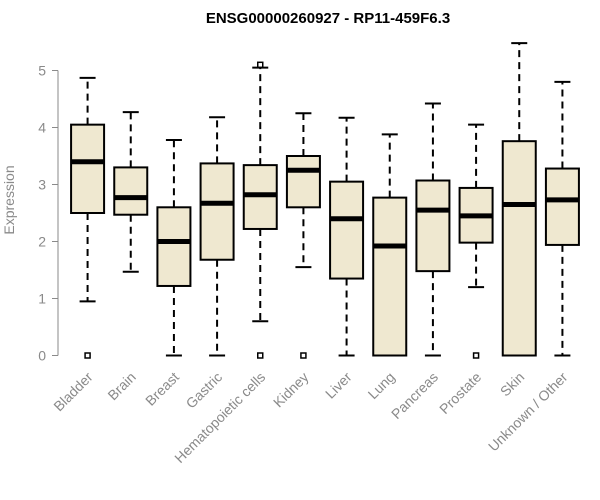  I want to click on x-tick-label: Gastric, so click(204, 390).